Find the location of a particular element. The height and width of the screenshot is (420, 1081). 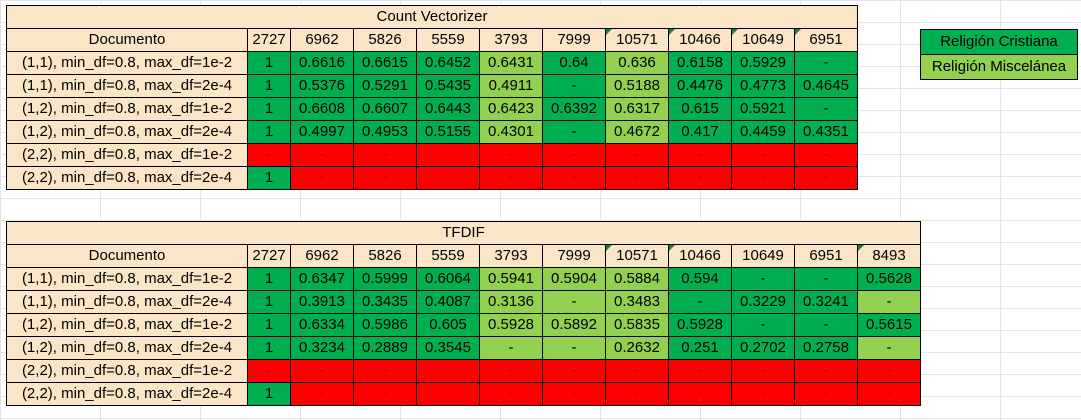

similarity-cell: 0.5884 is located at coordinates (637, 279).